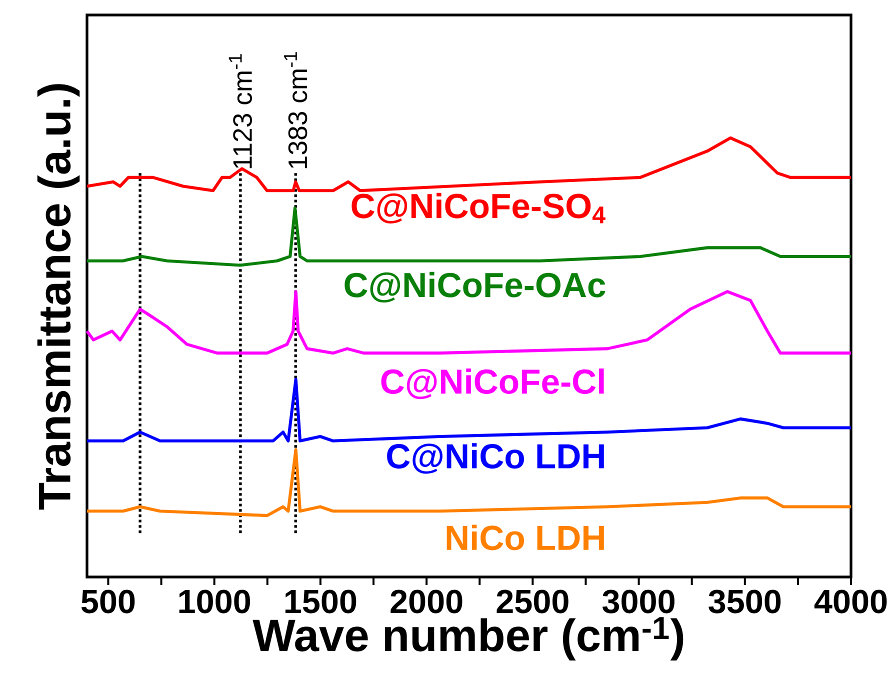 This screenshot has height=693, width=895. I want to click on series-label: C@NiCoFe-OAc, so click(475, 287).